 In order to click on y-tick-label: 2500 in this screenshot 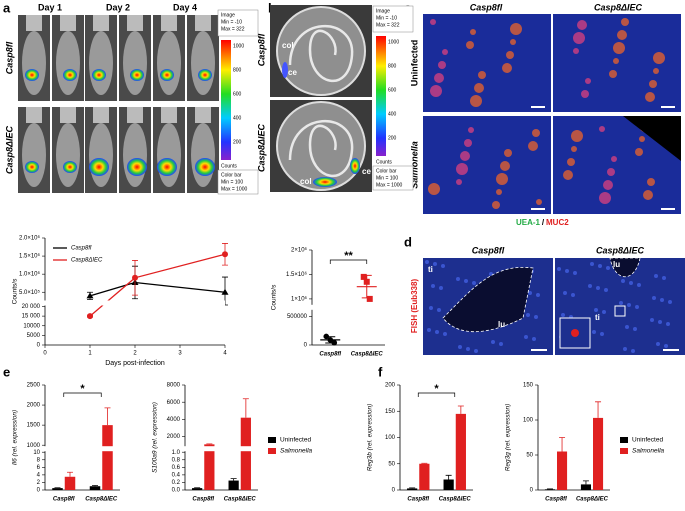, I will do `click(34, 386)`.